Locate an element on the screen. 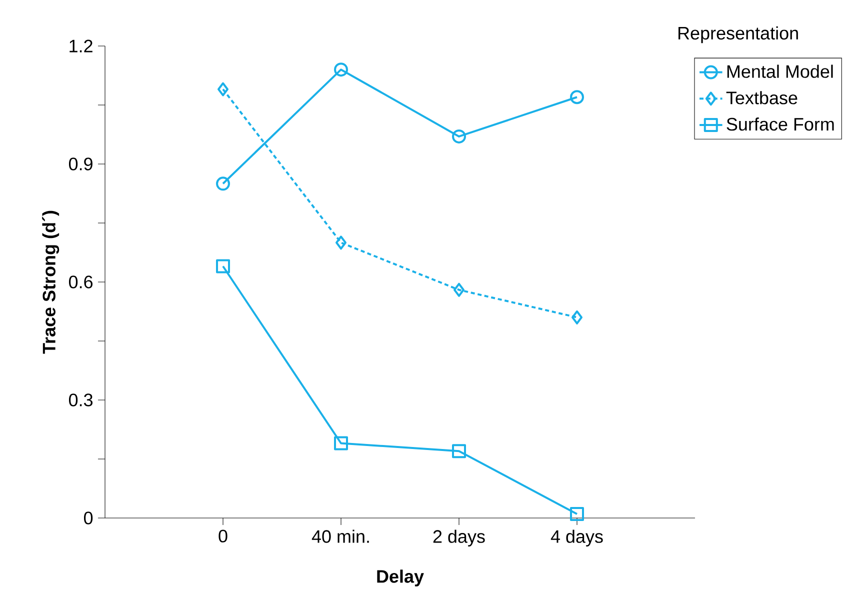 This screenshot has height=599, width=846. legend-label: Textbase is located at coordinates (762, 97).